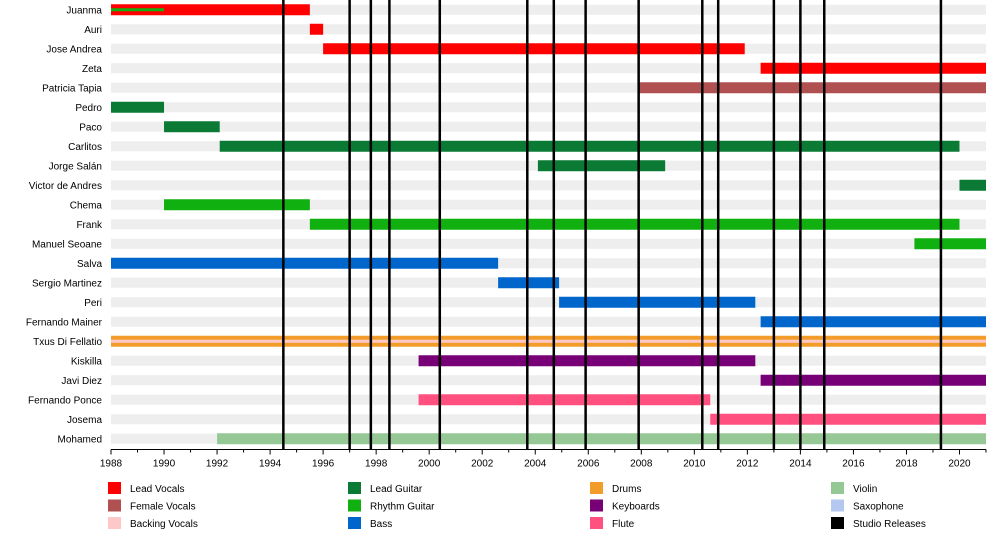 Image resolution: width=1000 pixels, height=560 pixels. I want to click on x-tick-label: 2002, so click(482, 464).